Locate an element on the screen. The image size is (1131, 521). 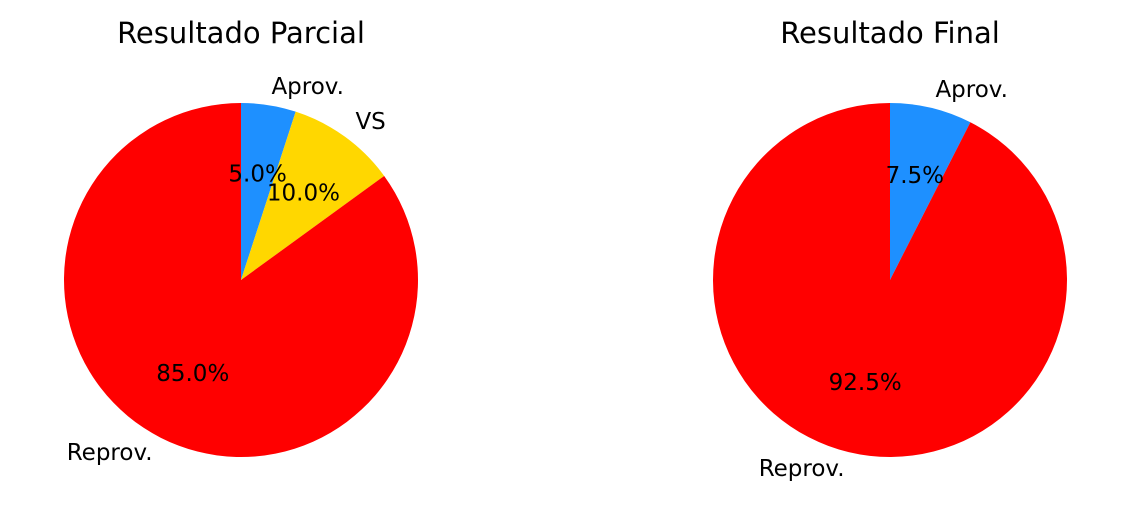
chart-title-final: Resultado Final is located at coordinates (890, 33).